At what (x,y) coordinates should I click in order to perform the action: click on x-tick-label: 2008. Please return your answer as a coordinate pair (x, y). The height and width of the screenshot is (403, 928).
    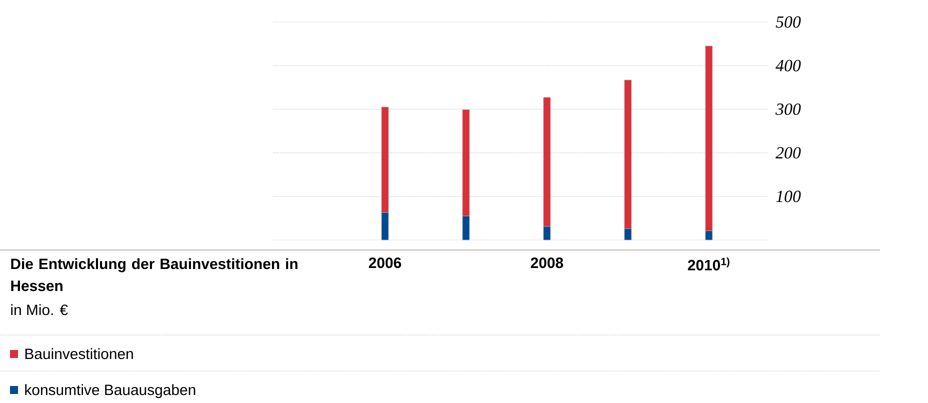
    Looking at the image, I should click on (547, 263).